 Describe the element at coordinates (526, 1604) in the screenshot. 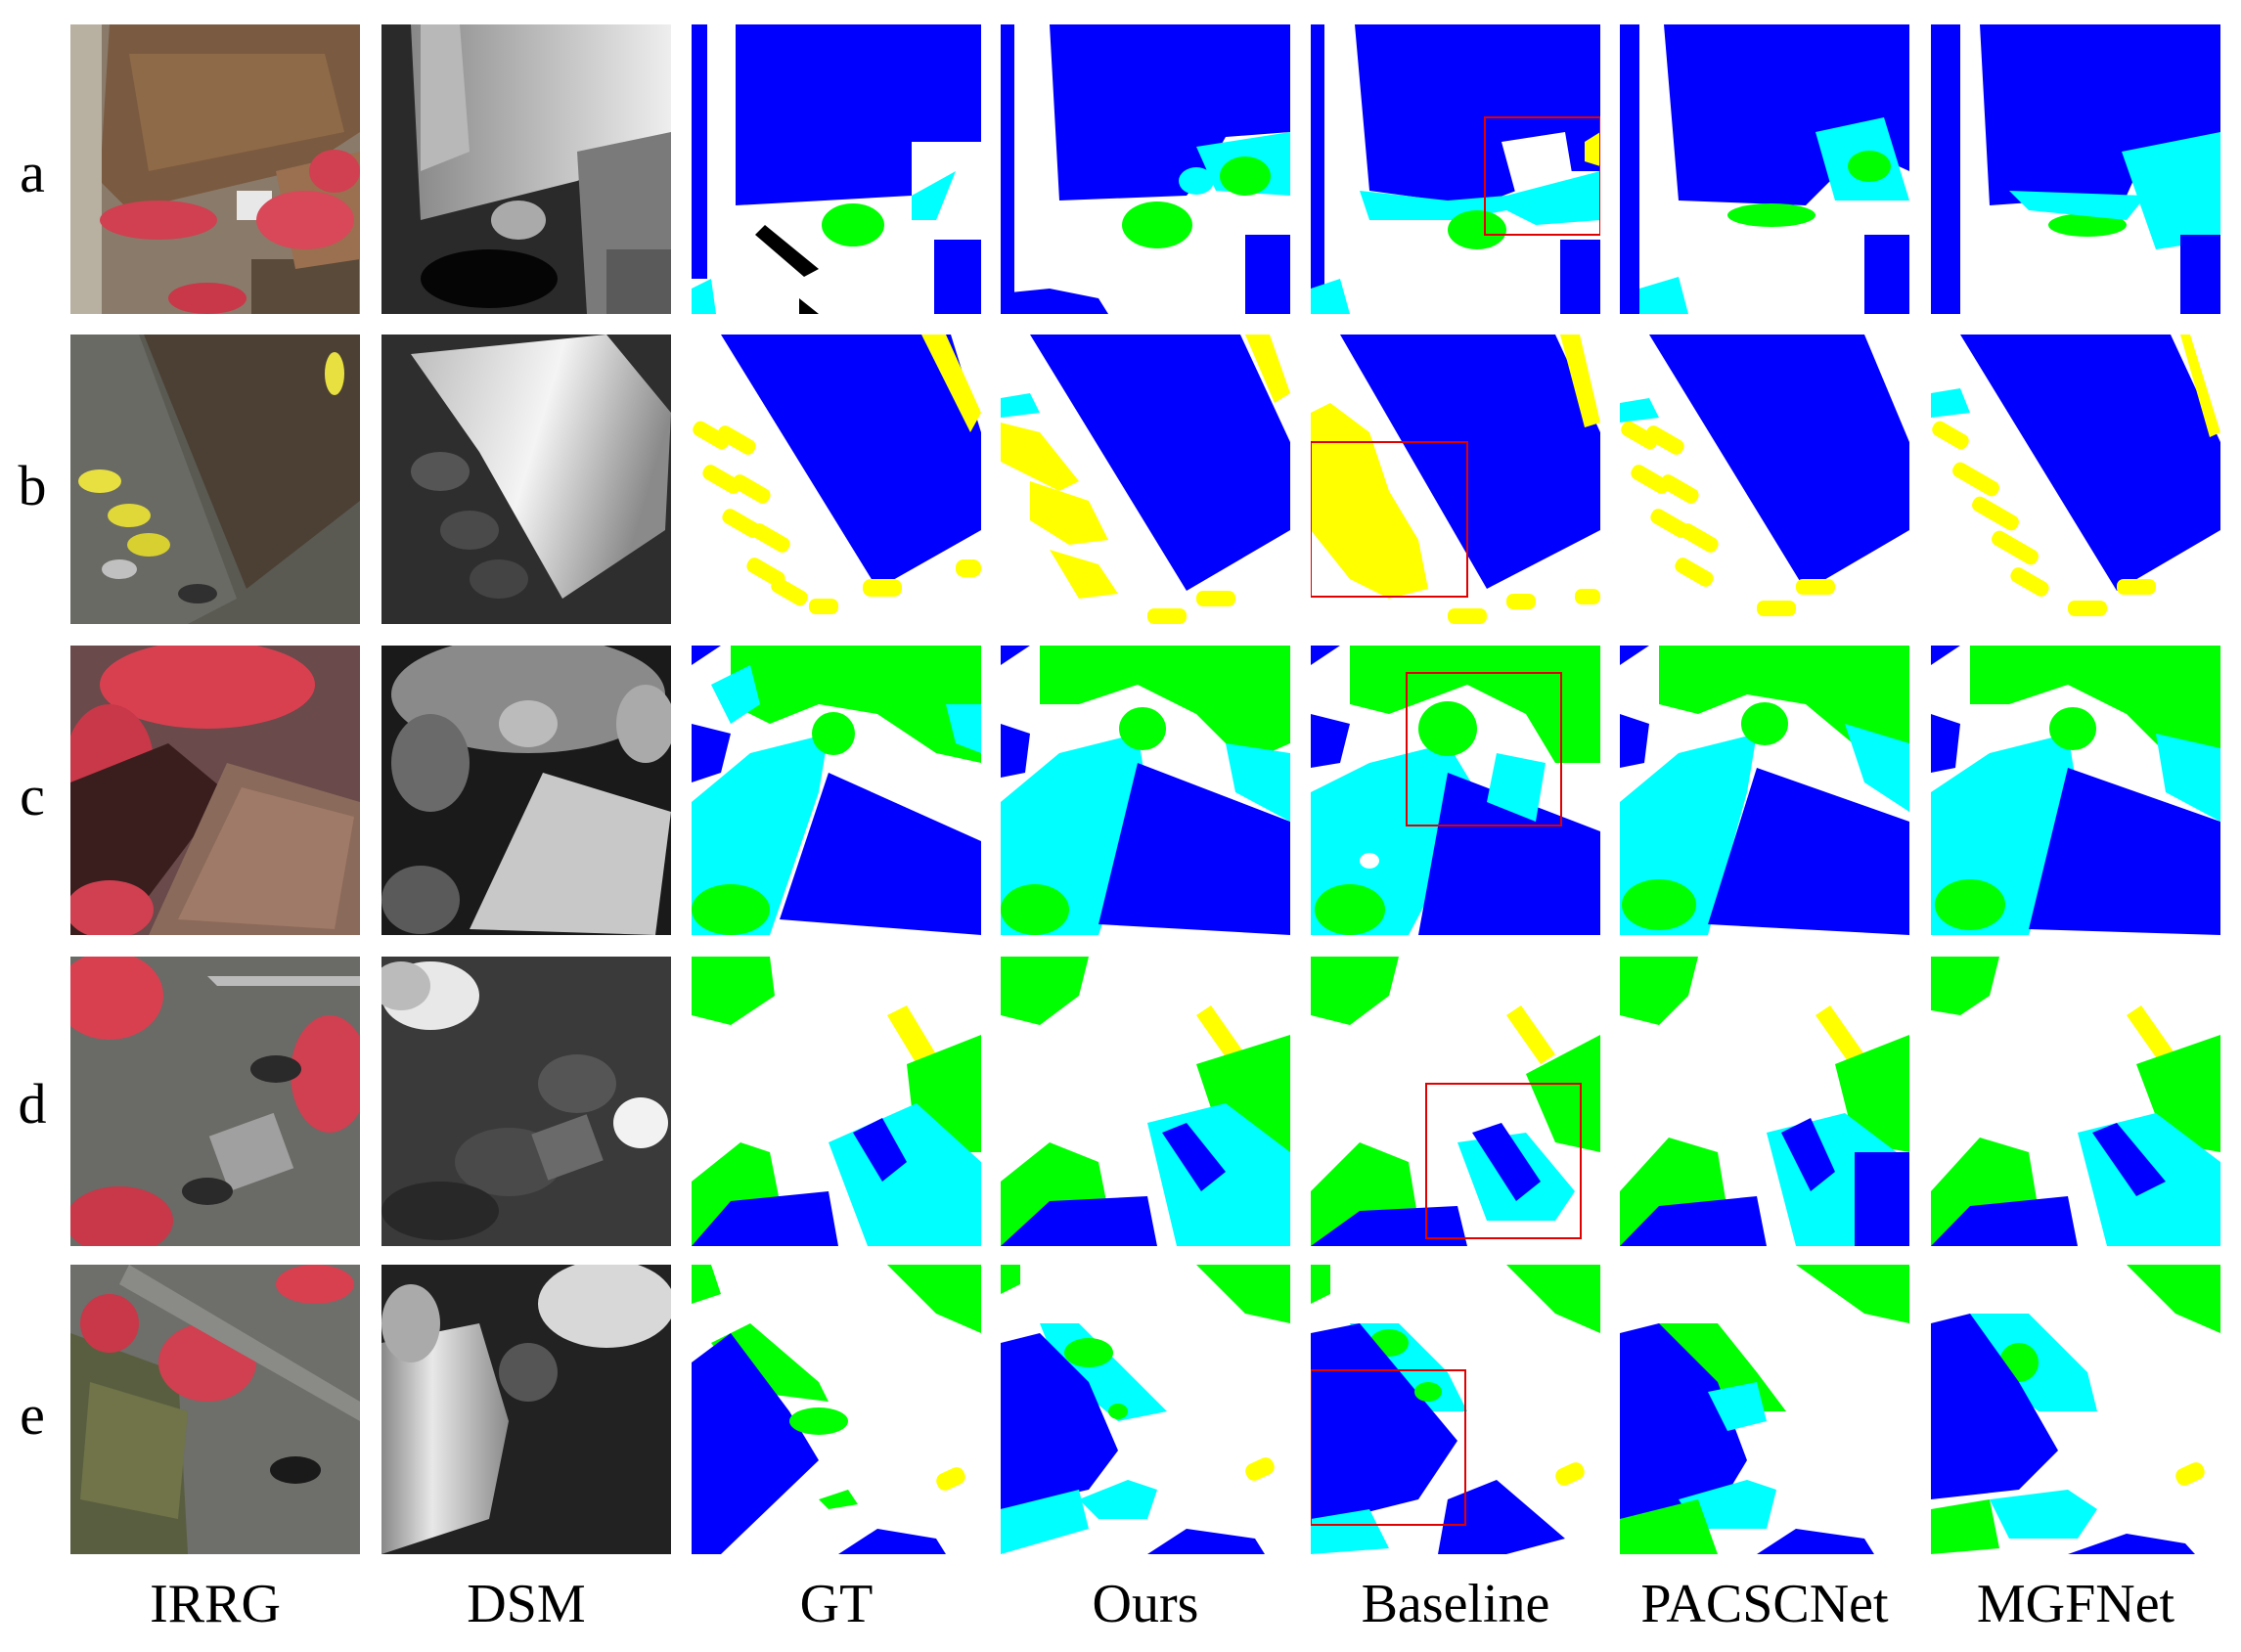

I see `column-label-dsm: DSM` at that location.